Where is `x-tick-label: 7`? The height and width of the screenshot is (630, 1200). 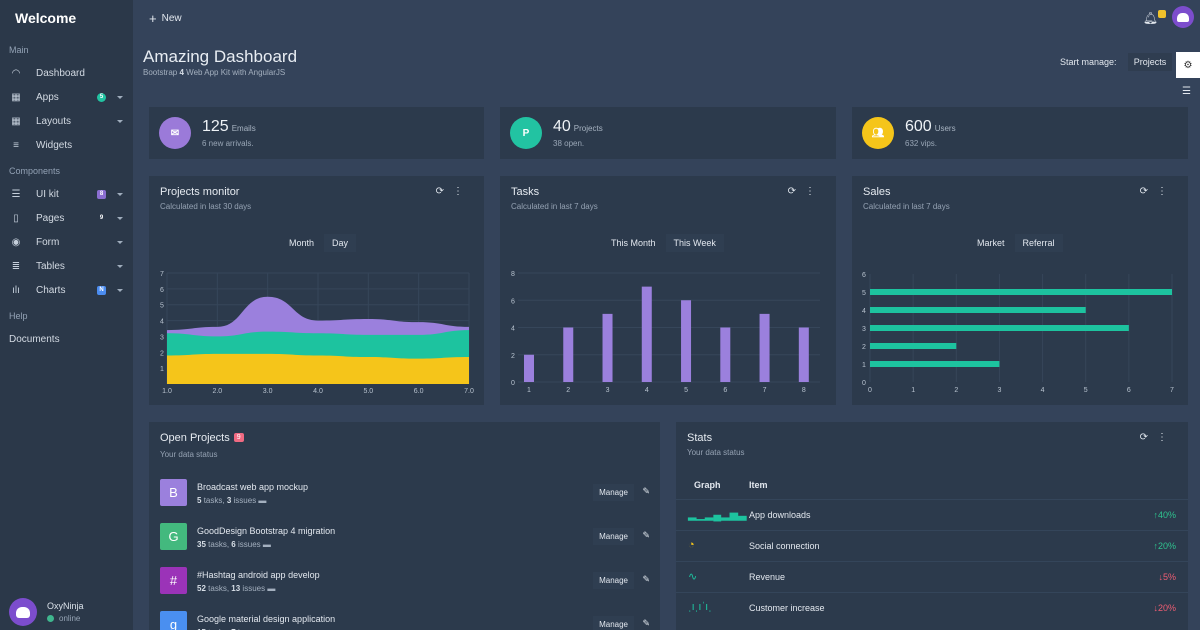
x-tick-label: 7 is located at coordinates (765, 390).